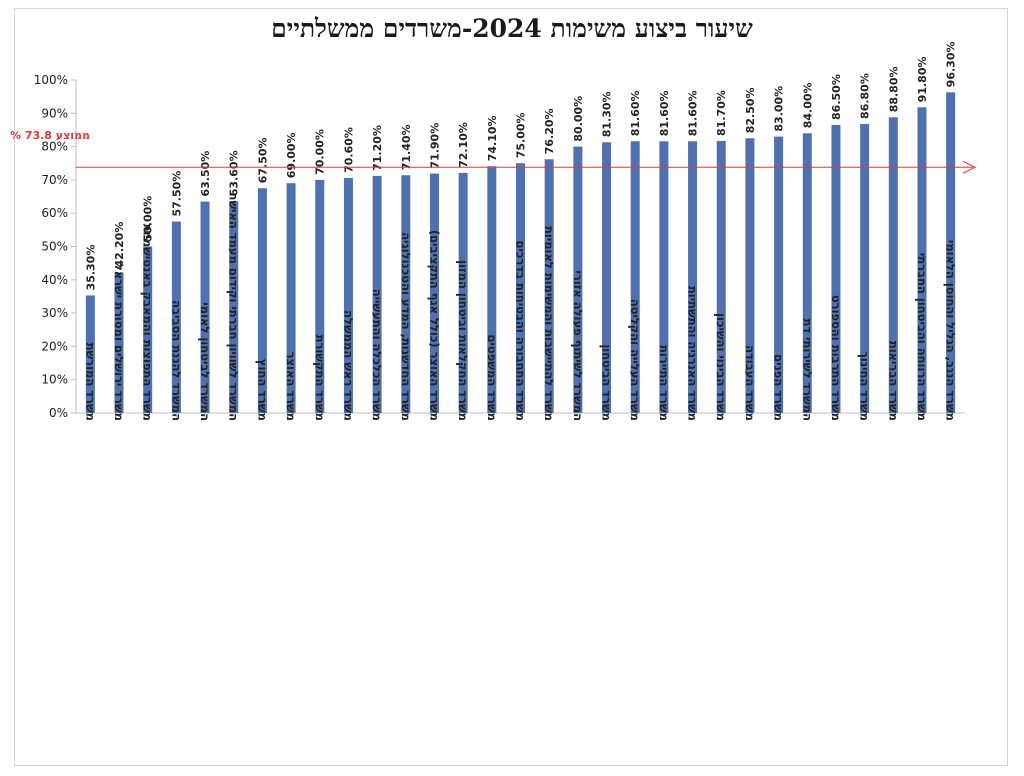 This screenshot has height=776, width=1024. I want to click on category-label: משרד התיירות, so click(664, 383).